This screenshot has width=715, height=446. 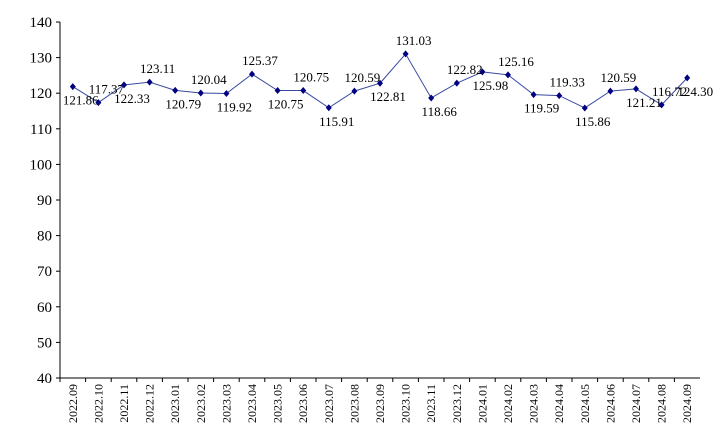 What do you see at coordinates (329, 403) in the screenshot?
I see `x-tick-label: 2023.07` at bounding box center [329, 403].